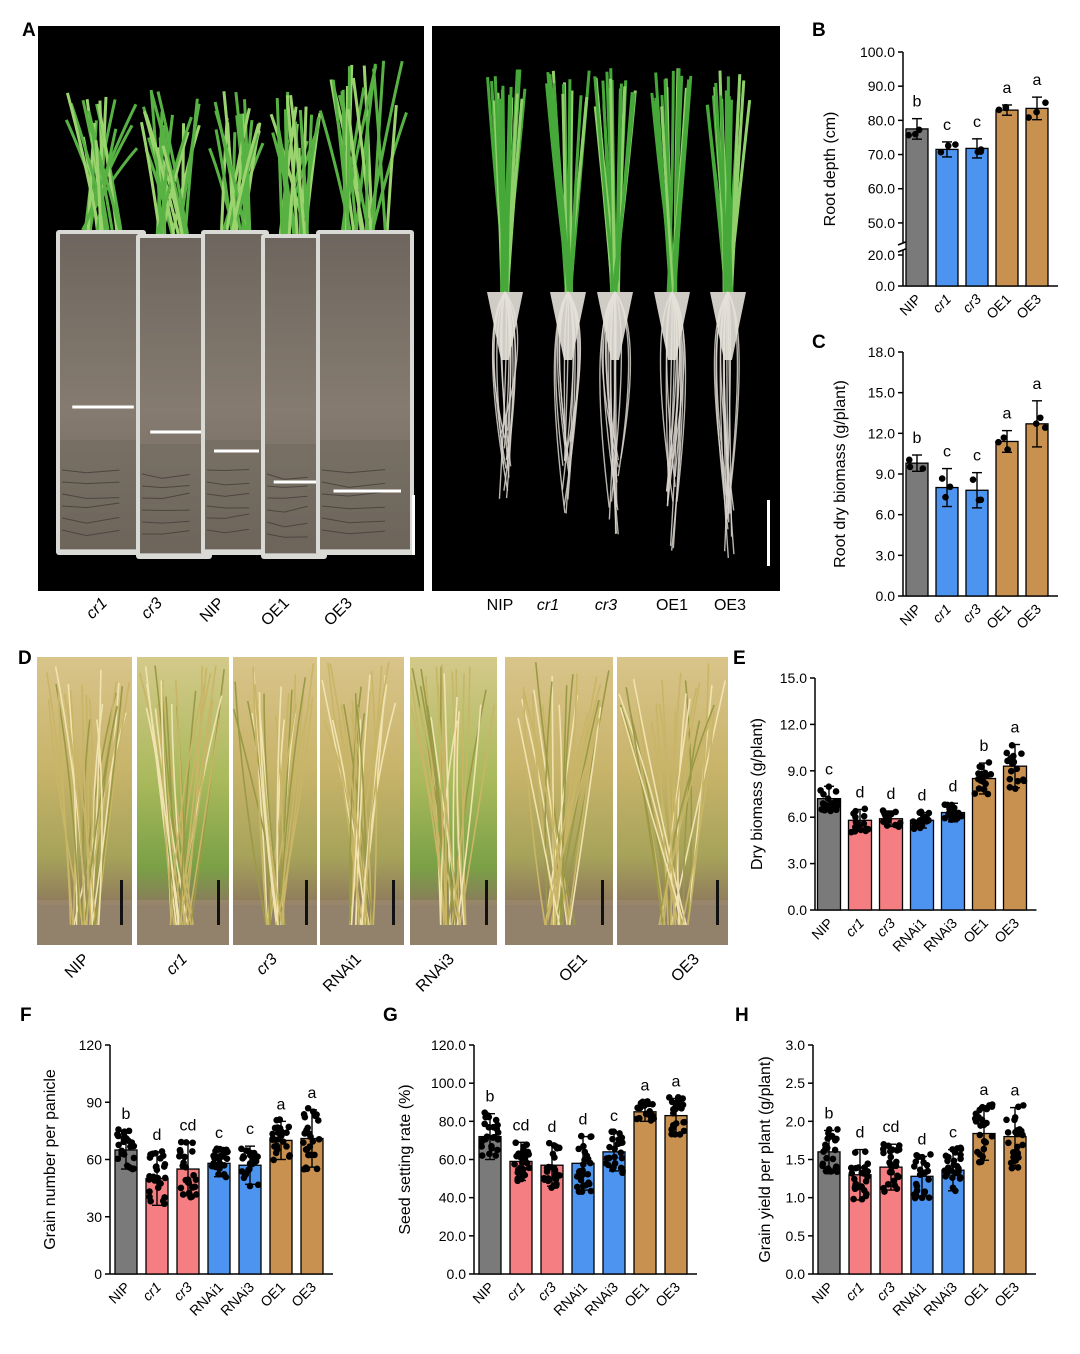 This screenshot has height=1354, width=1080. What do you see at coordinates (29, 30) in the screenshot?
I see `panel-letter-a: A` at bounding box center [29, 30].